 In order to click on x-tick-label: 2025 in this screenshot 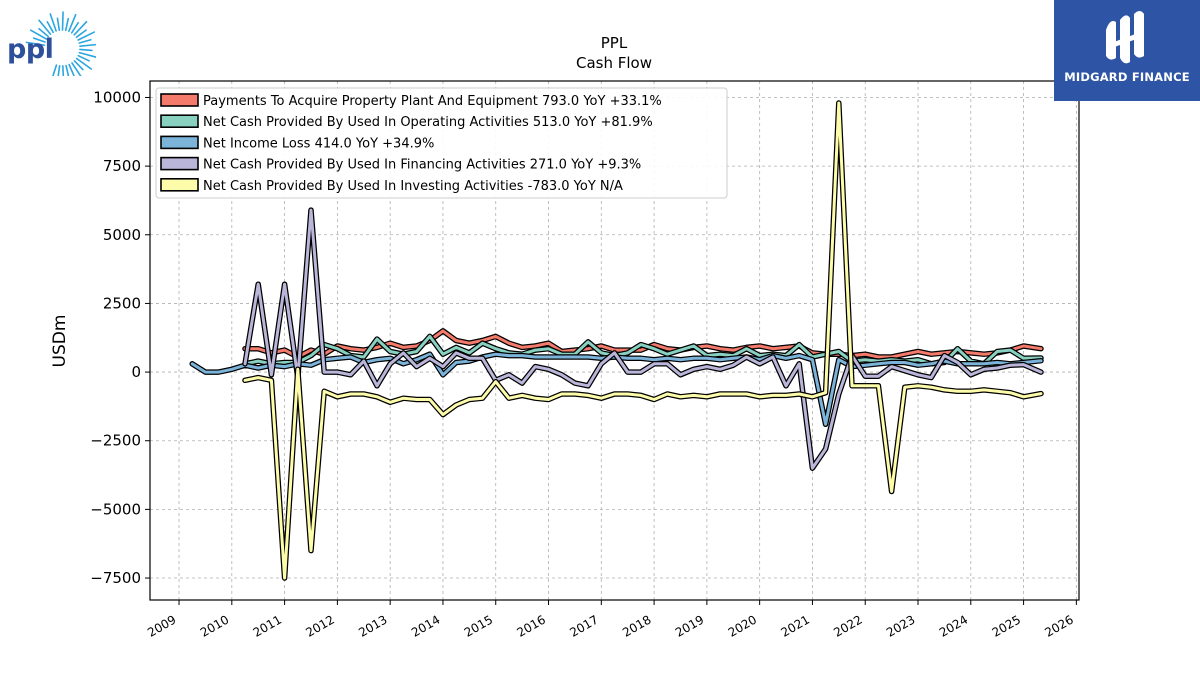, I will do `click(1006, 625)`.